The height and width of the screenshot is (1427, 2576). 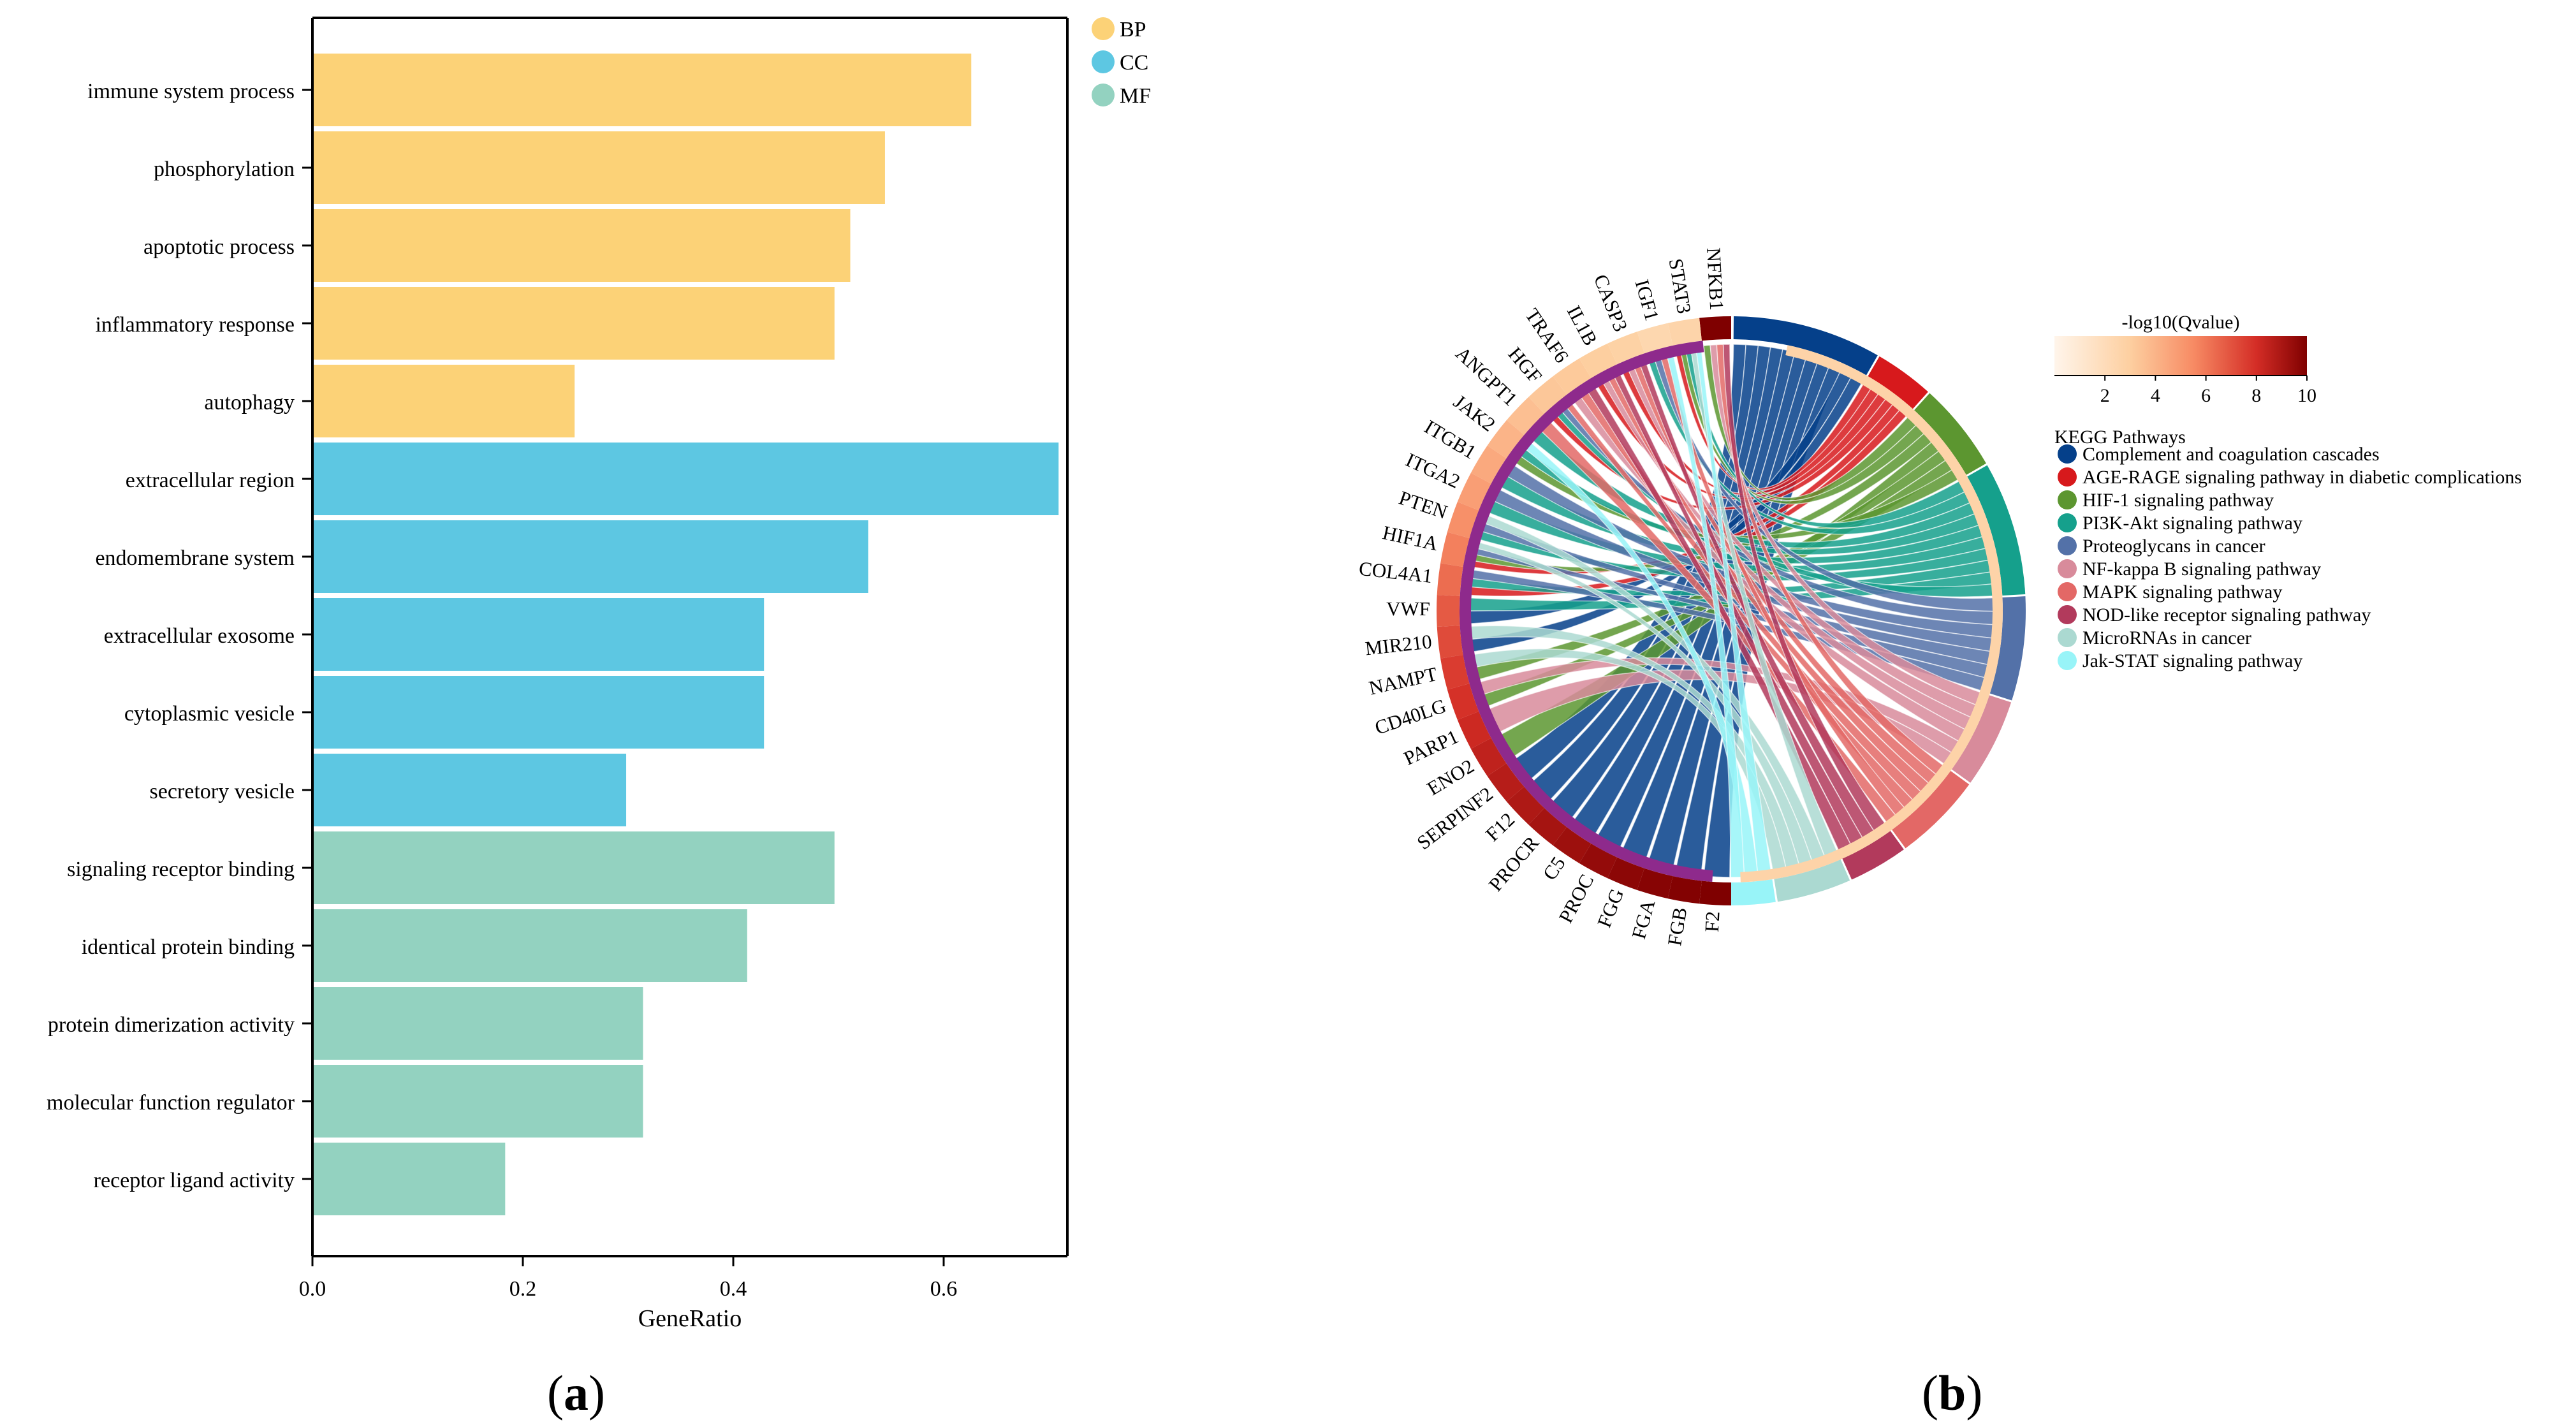 I want to click on pathway-legend-label: PI3K-Akt signaling pathway, so click(x=2192, y=523).